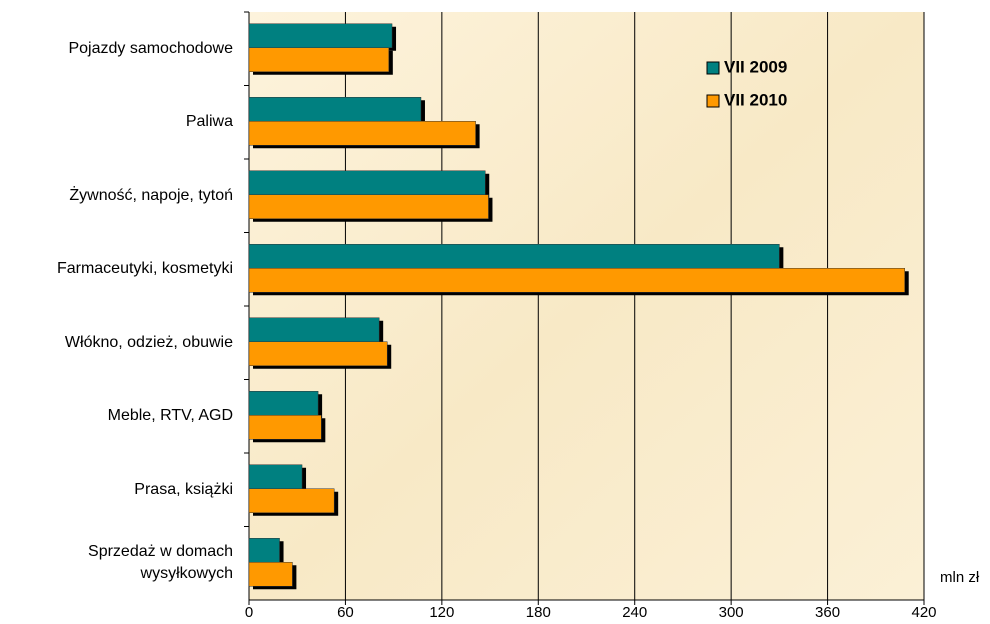 This screenshot has height=624, width=990. I want to click on x-tick-label: 240, so click(634, 612).